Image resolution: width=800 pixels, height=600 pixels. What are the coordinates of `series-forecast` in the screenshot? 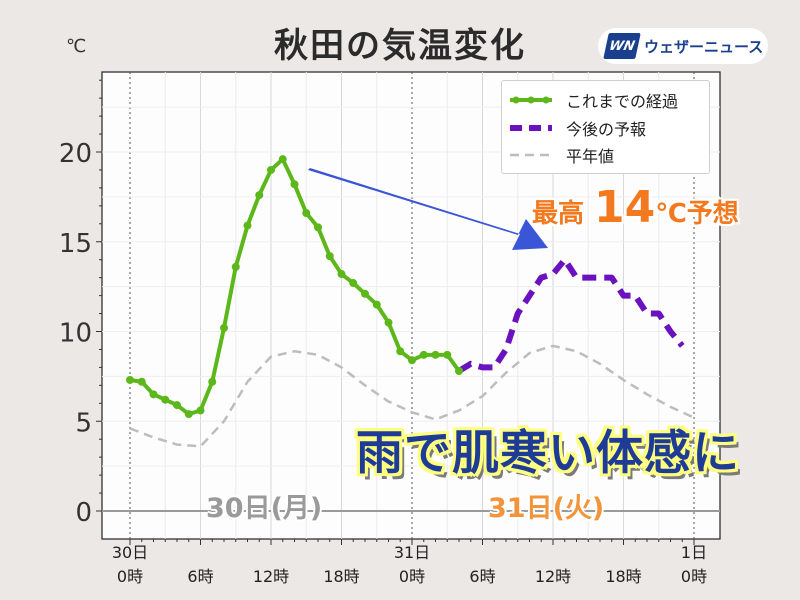 It's located at (571, 315).